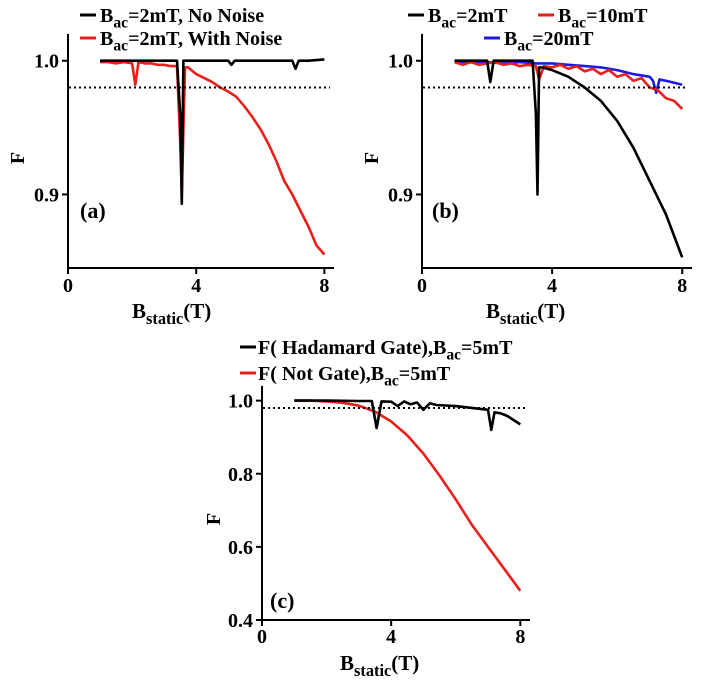 This screenshot has width=710, height=681. Describe the element at coordinates (445, 210) in the screenshot. I see `panel-tag: (b)` at that location.